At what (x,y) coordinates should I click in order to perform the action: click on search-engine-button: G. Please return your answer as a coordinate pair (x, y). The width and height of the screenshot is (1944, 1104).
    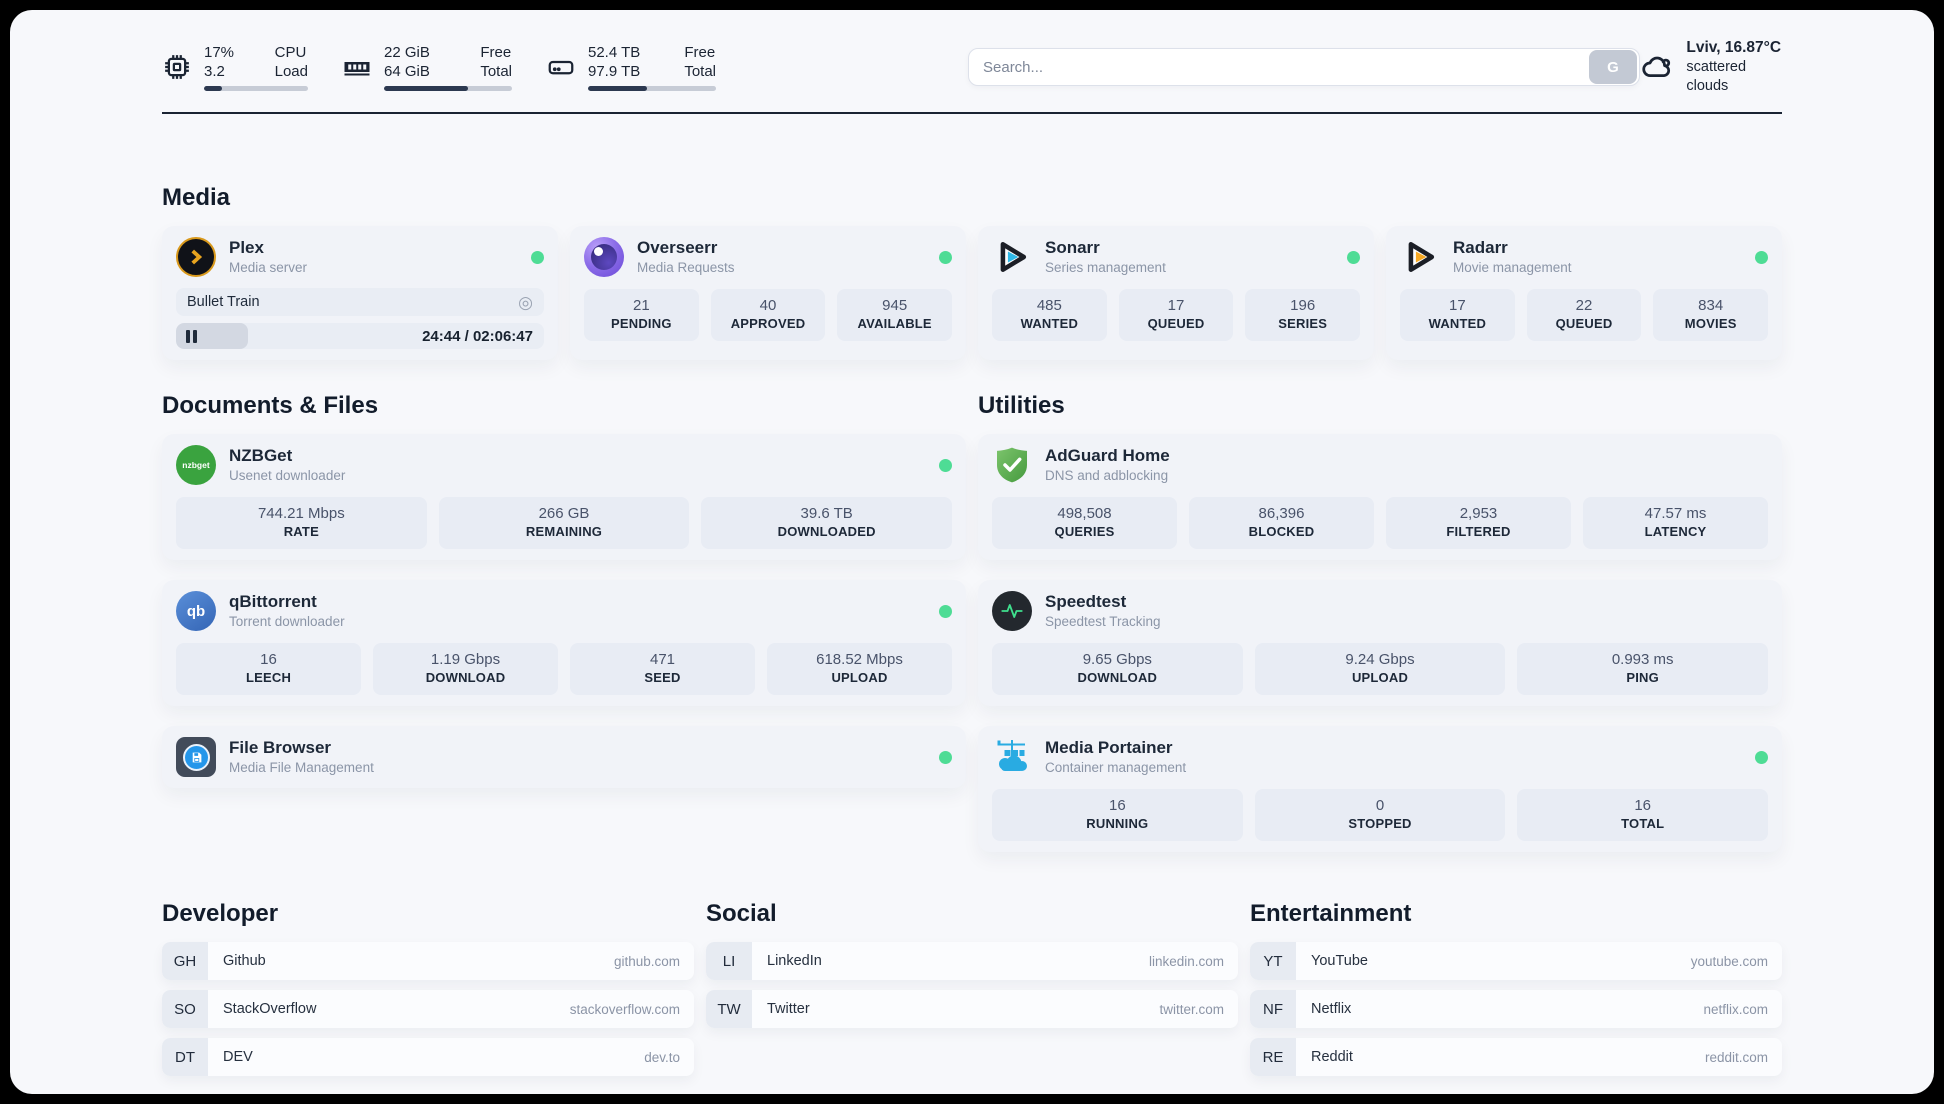
    Looking at the image, I should click on (1612, 67).